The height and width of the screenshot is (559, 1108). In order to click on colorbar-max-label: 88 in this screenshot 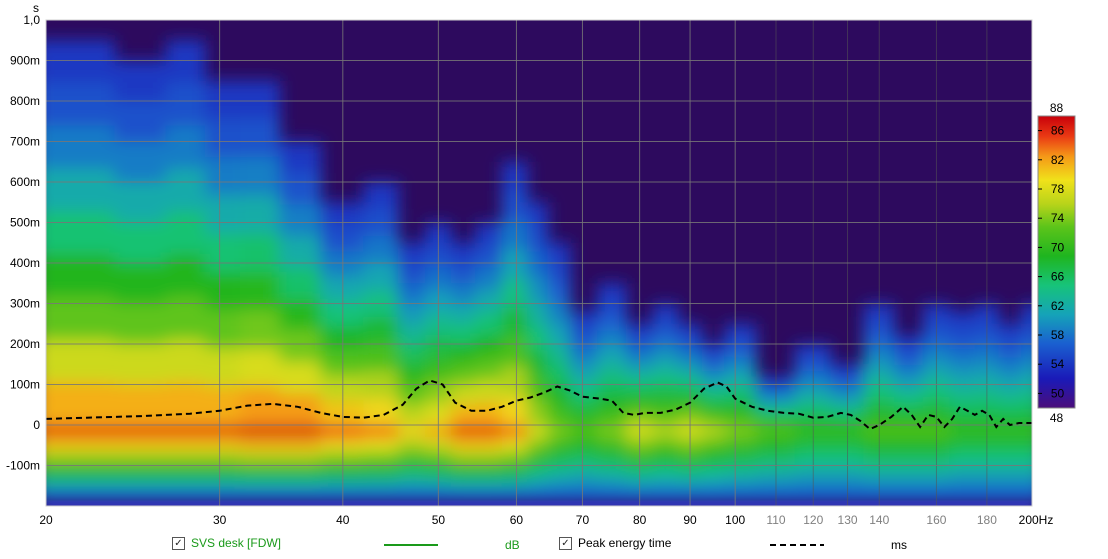, I will do `click(1057, 108)`.